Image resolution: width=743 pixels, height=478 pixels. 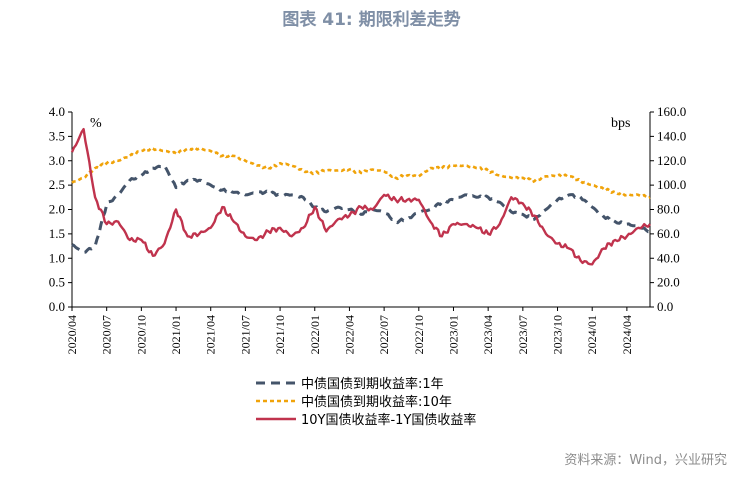 I want to click on left-tick-label: 0.0, so click(x=57, y=306).